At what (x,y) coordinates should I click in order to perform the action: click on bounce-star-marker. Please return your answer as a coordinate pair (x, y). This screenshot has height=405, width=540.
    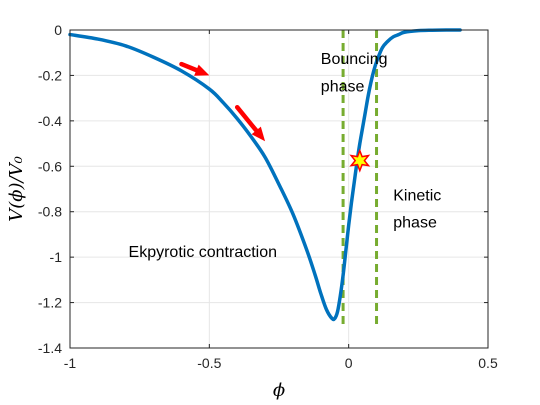
    Looking at the image, I should click on (360, 160).